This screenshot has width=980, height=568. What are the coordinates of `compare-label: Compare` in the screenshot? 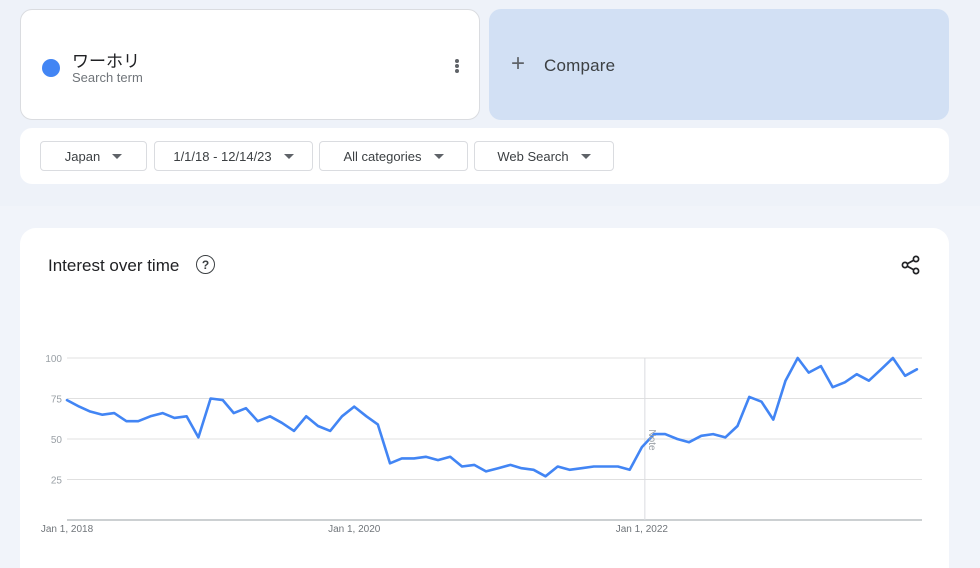 It's located at (580, 65).